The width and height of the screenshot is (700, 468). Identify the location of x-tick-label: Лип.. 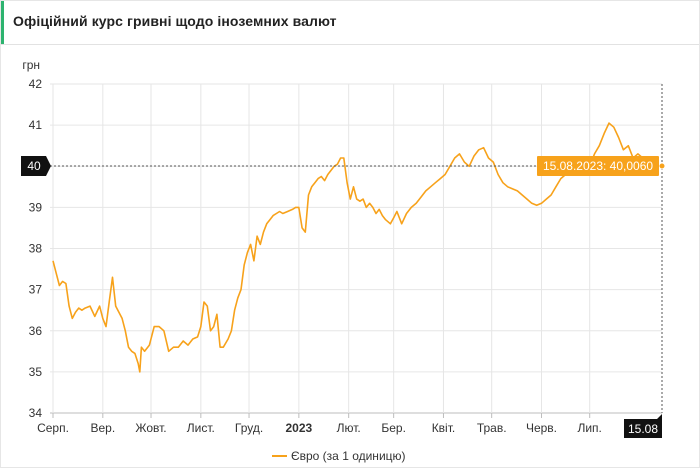
(589, 428).